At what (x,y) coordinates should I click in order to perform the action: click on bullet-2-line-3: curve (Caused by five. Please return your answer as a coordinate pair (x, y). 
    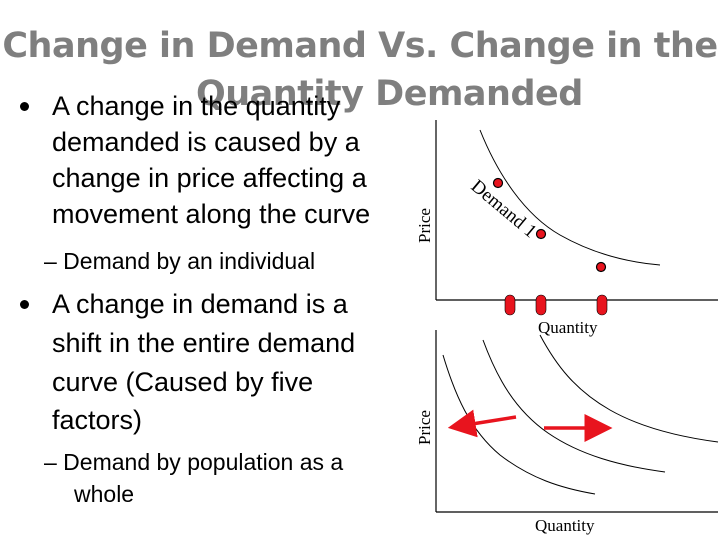
    Looking at the image, I should click on (183, 382).